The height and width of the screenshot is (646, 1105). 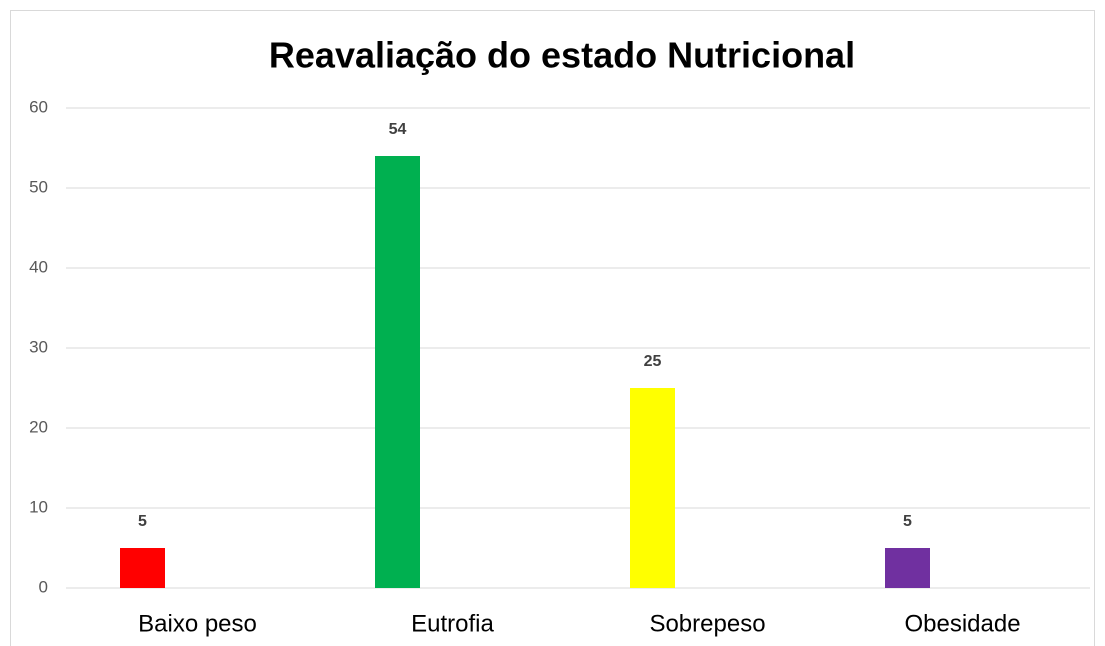 I want to click on x-tick-label: Baixo peso, so click(x=197, y=623).